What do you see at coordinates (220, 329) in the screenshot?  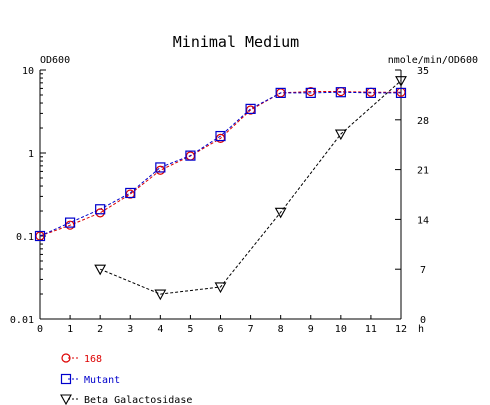 I see `x-tick-label: 6` at bounding box center [220, 329].